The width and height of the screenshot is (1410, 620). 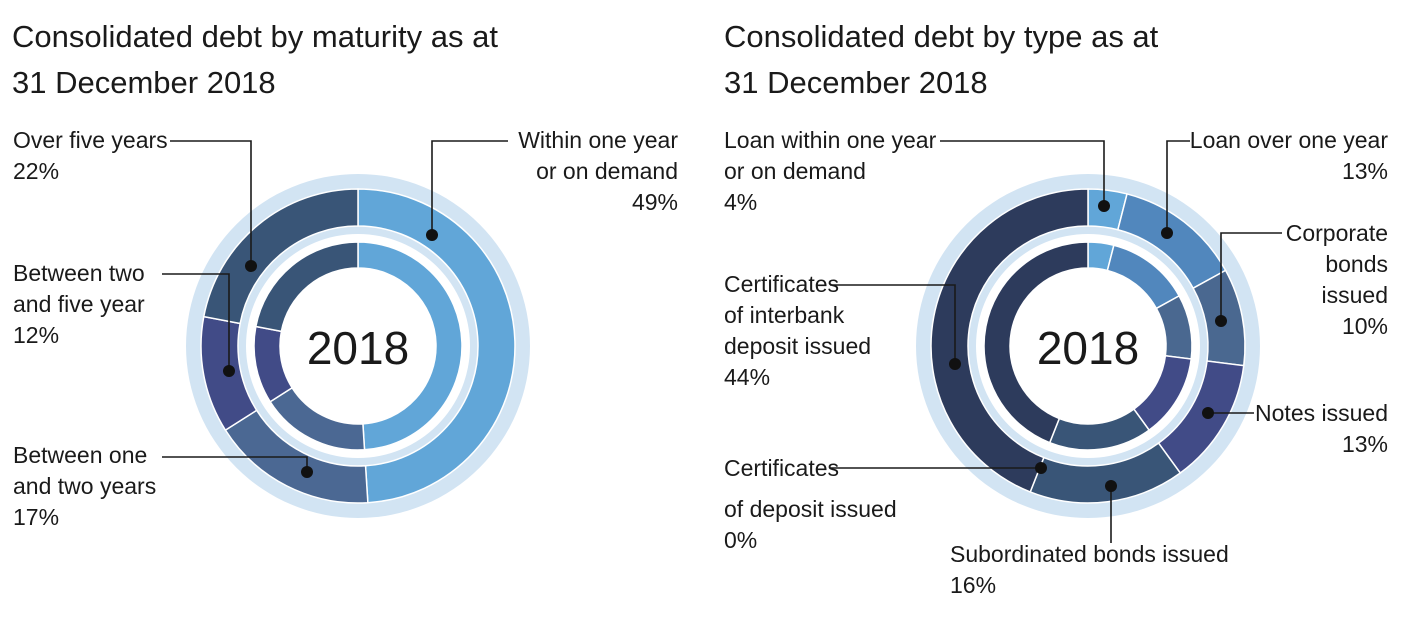 What do you see at coordinates (893, 324) in the screenshot?
I see `leader-line-interbank` at bounding box center [893, 324].